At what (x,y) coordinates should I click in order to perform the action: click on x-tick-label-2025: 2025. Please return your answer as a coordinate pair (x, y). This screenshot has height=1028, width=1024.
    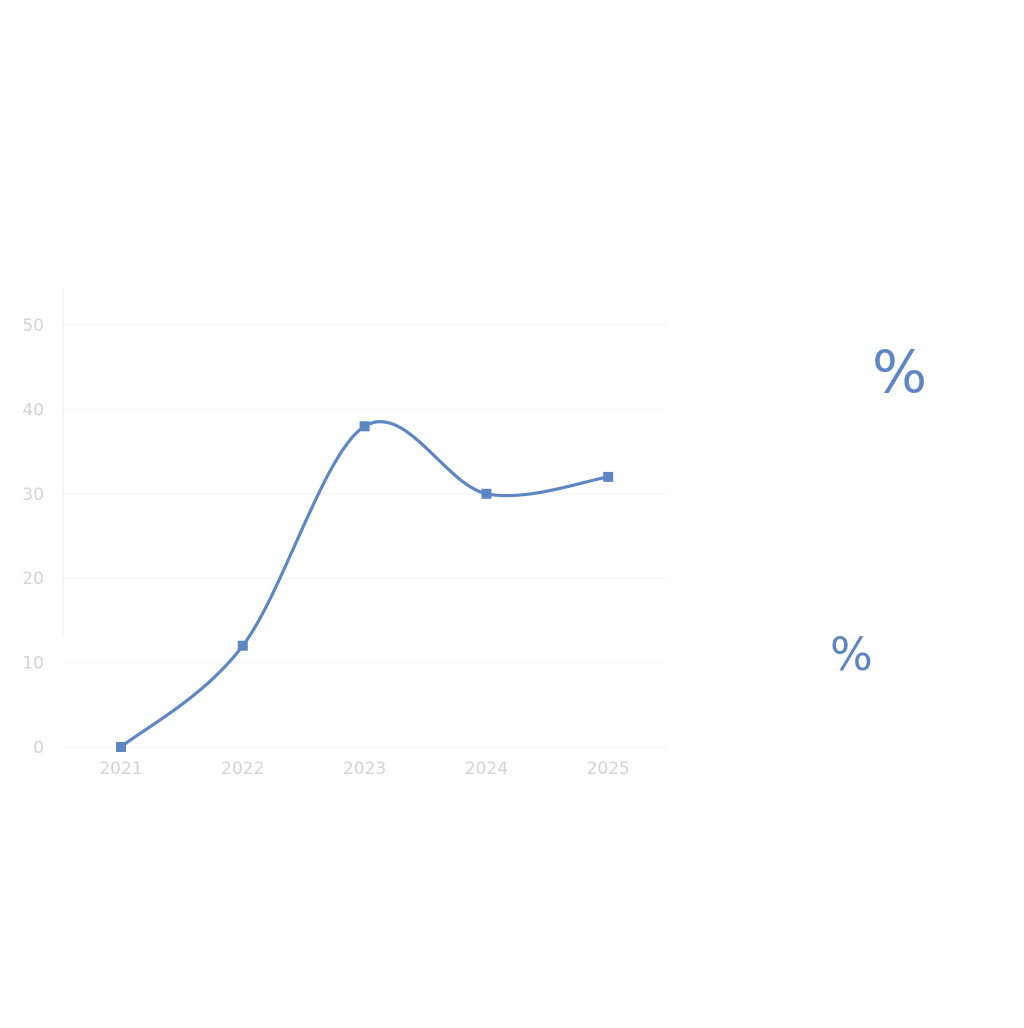
    Looking at the image, I should click on (608, 769).